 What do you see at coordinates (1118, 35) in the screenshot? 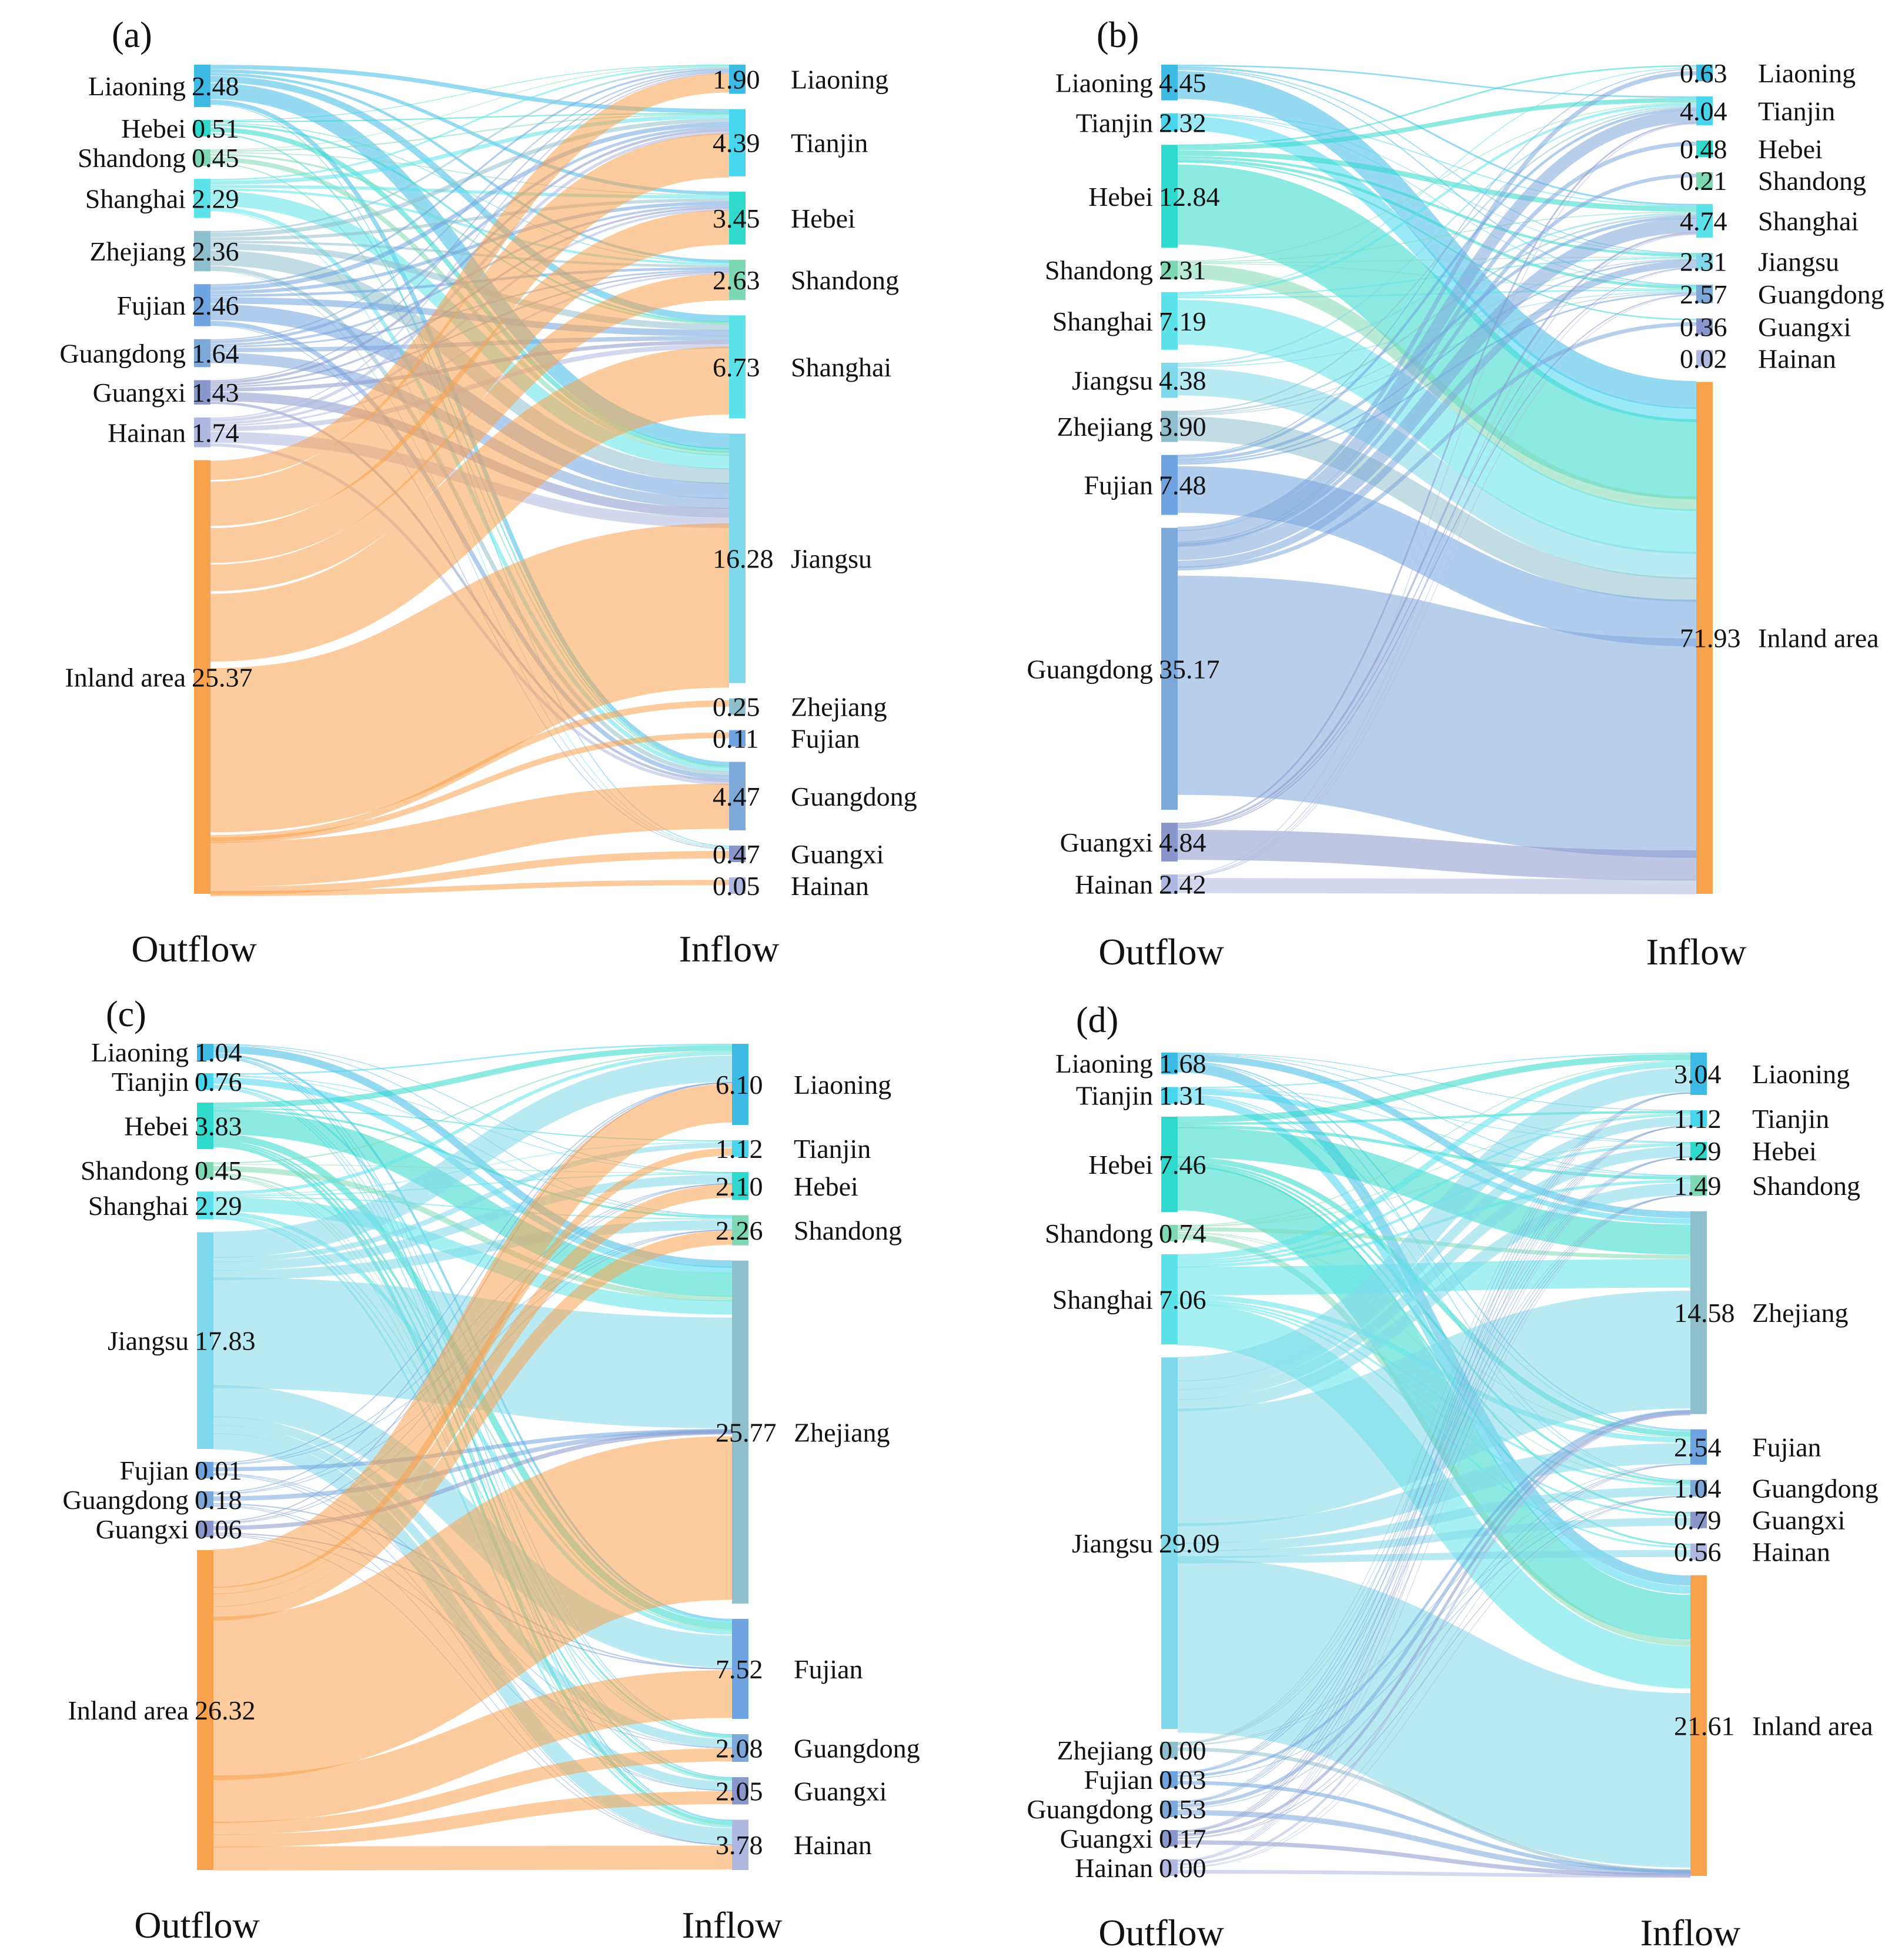
I see `panel-label: (b)` at bounding box center [1118, 35].